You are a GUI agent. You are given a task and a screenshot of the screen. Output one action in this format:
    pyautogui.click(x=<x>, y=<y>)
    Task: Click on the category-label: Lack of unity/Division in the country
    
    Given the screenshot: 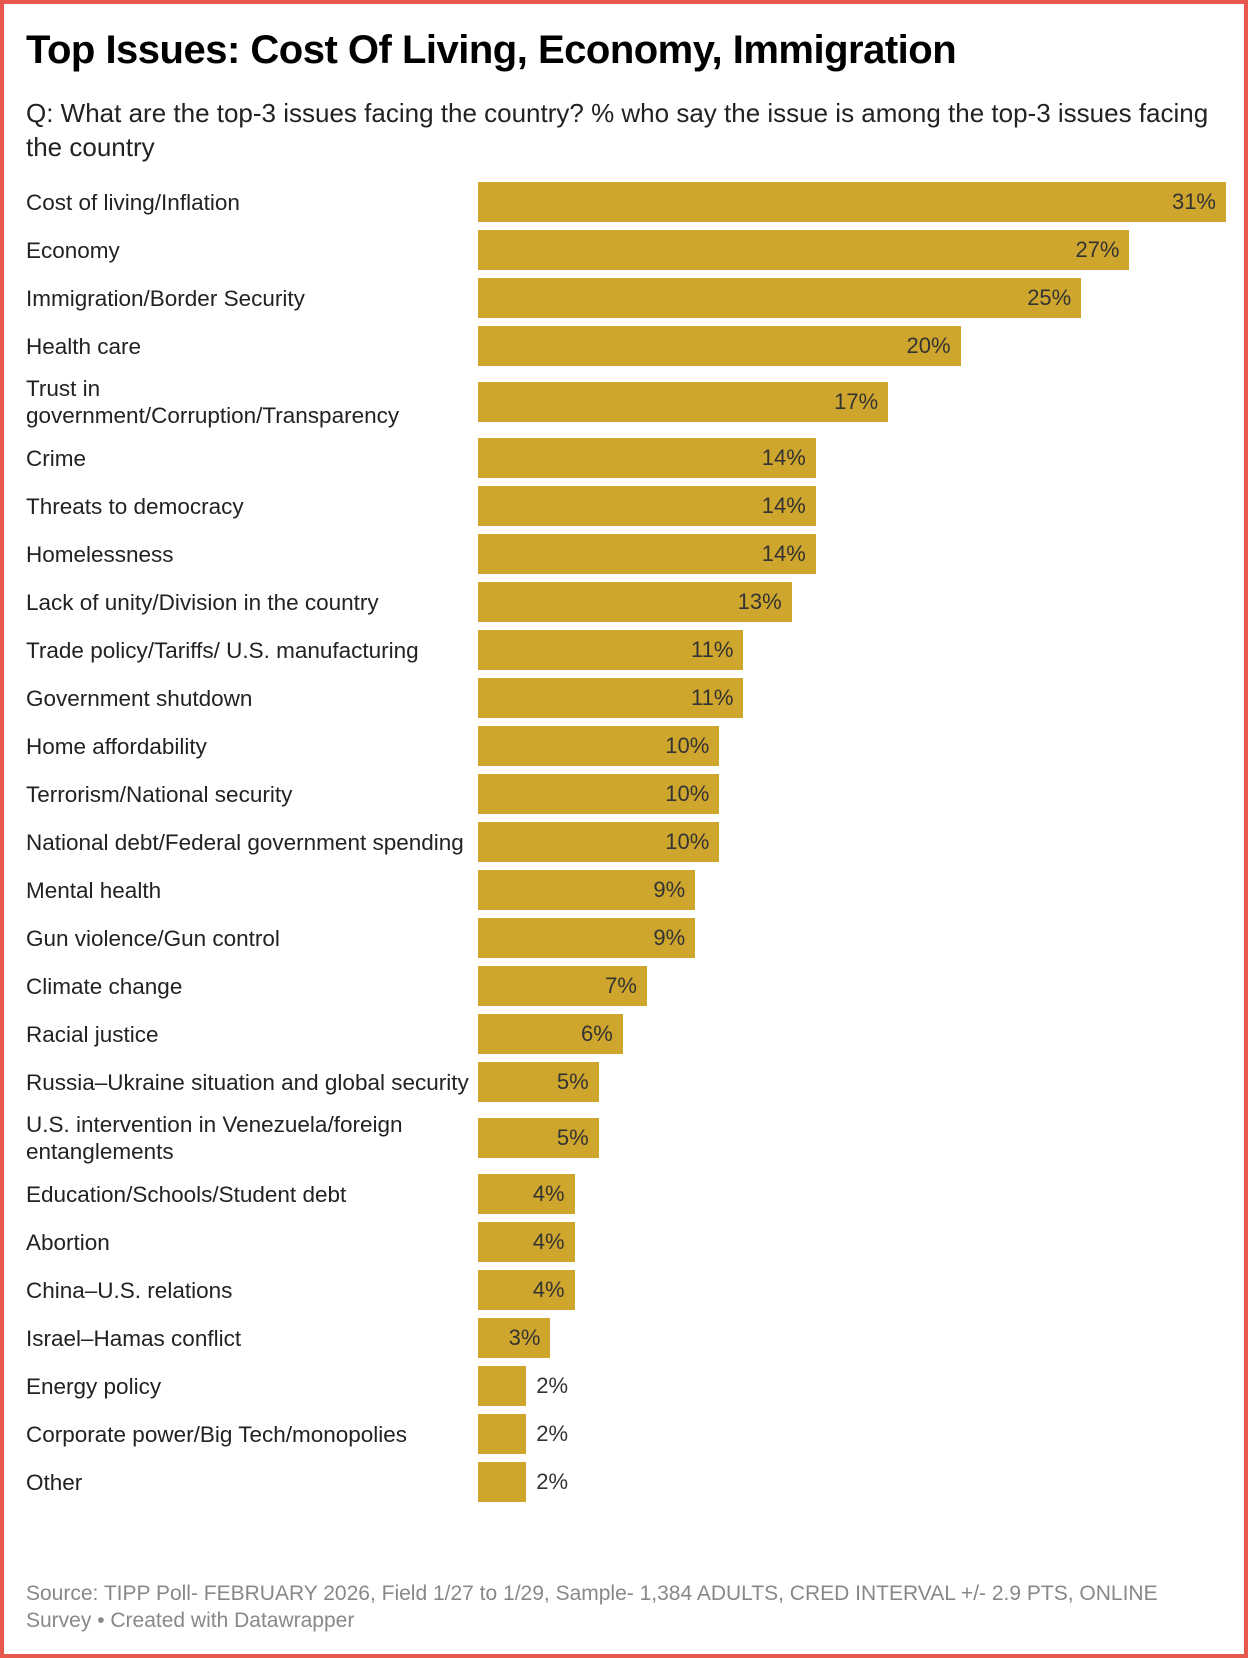 What is the action you would take?
    pyautogui.click(x=202, y=602)
    